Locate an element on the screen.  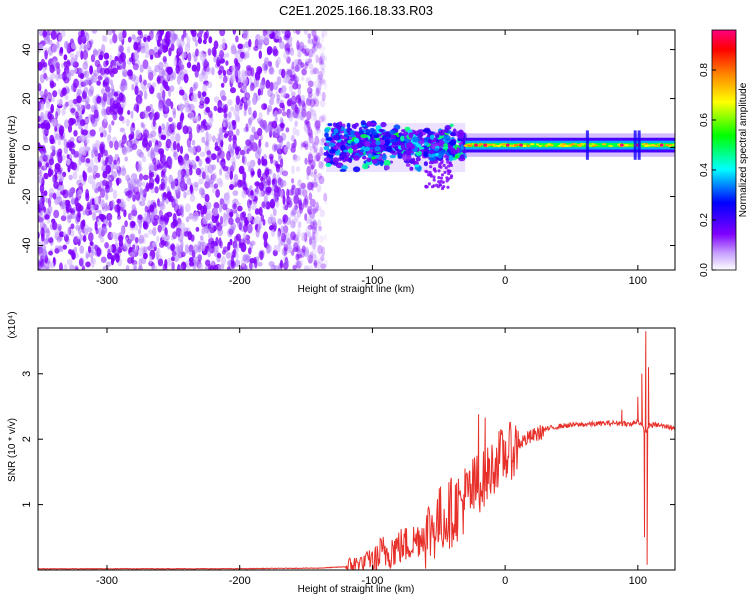
spectrogram-band-speck is located at coordinates (504, 145).